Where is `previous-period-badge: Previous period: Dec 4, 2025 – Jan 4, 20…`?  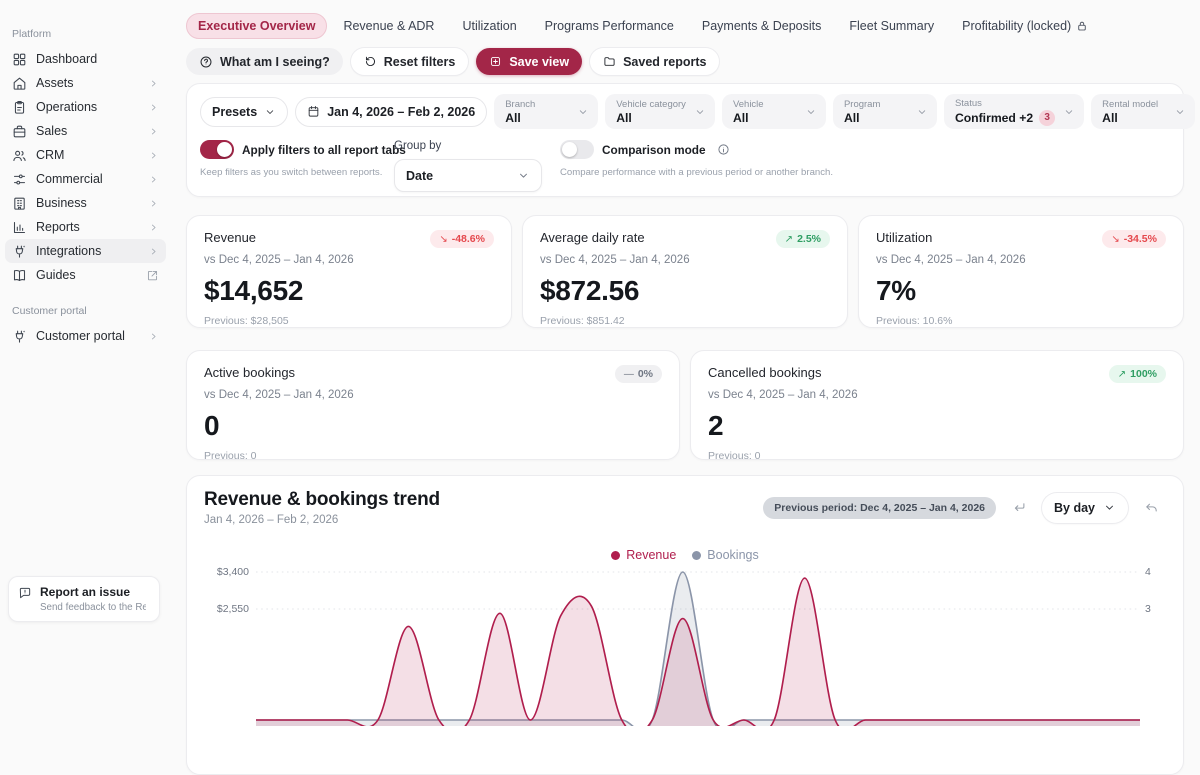 previous-period-badge: Previous period: Dec 4, 2025 – Jan 4, 20… is located at coordinates (879, 507).